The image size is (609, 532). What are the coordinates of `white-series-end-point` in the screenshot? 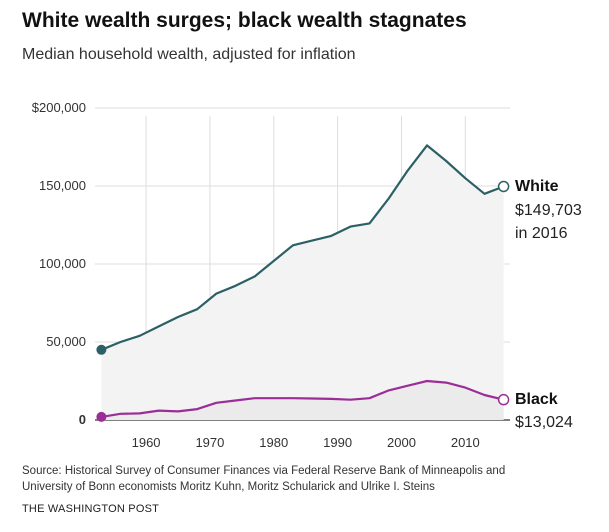 It's located at (503, 186).